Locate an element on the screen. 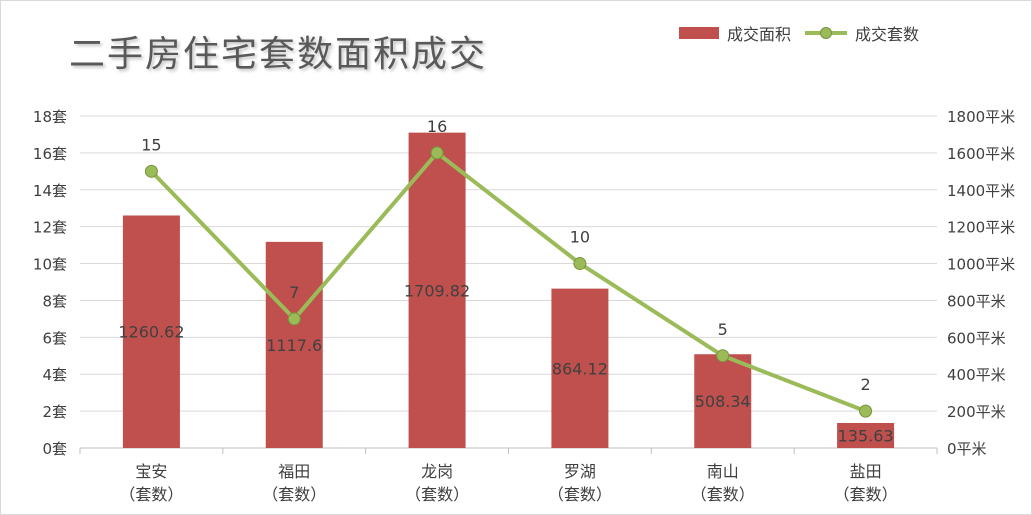  y-right-tick-label: 400平米 is located at coordinates (976, 375).